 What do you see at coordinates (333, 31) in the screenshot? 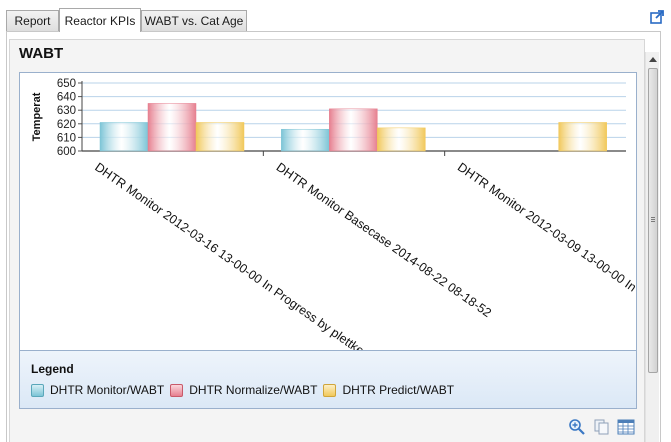
I see `tab-divider` at bounding box center [333, 31].